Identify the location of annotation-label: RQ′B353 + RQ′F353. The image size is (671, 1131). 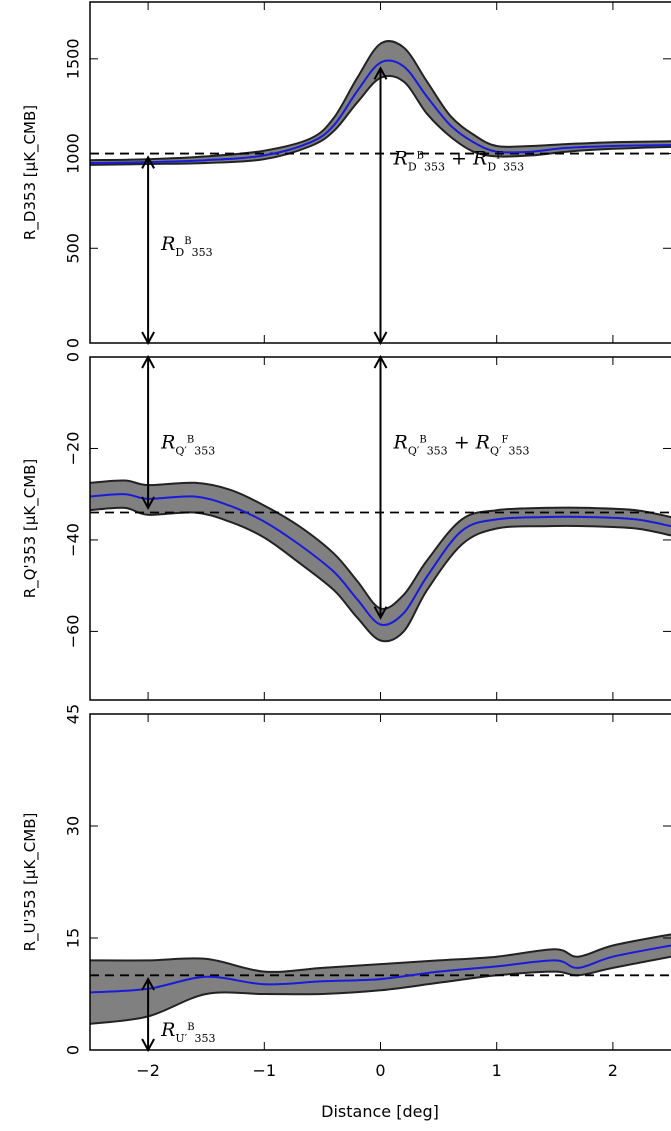
(461, 444).